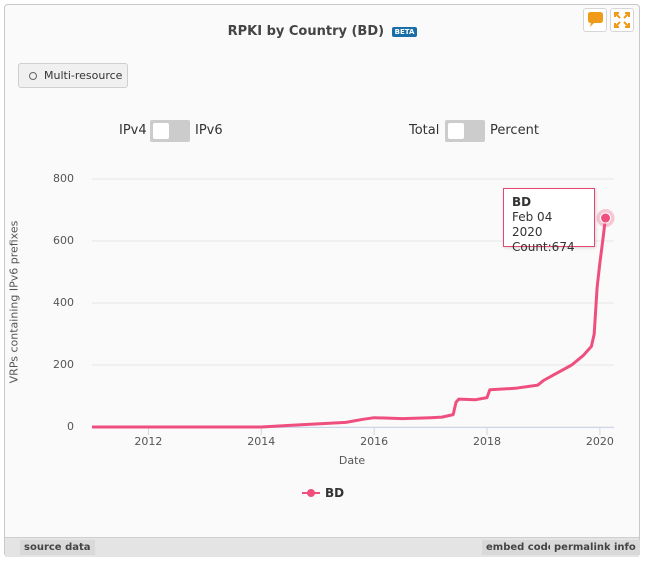  I want to click on multi-resource-button: Multi-resource, so click(73, 75).